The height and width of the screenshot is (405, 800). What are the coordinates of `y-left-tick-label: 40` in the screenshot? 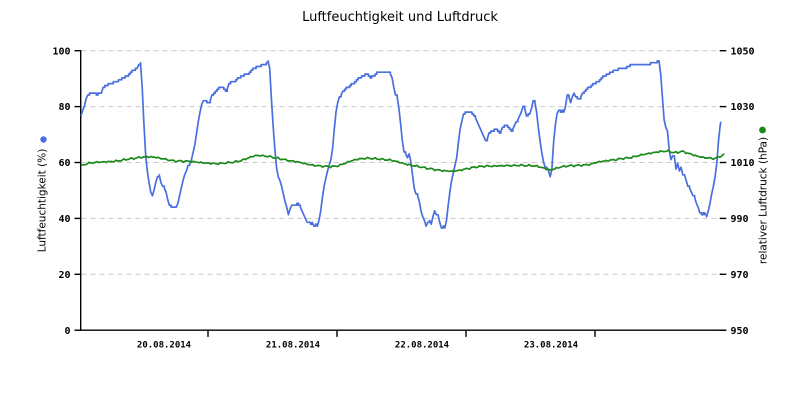 It's located at (64, 219).